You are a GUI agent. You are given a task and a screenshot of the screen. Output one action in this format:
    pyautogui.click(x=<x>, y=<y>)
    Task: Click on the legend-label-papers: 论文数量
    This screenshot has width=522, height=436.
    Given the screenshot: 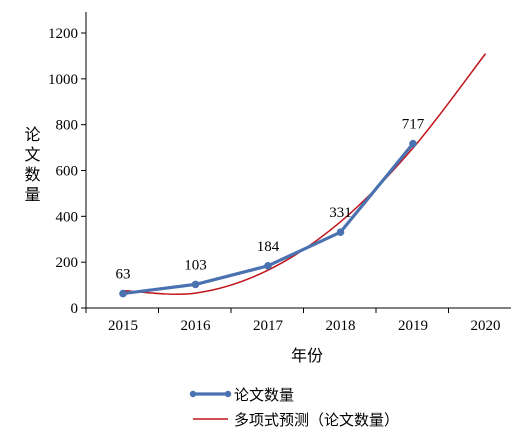 What is the action you would take?
    pyautogui.click(x=264, y=395)
    